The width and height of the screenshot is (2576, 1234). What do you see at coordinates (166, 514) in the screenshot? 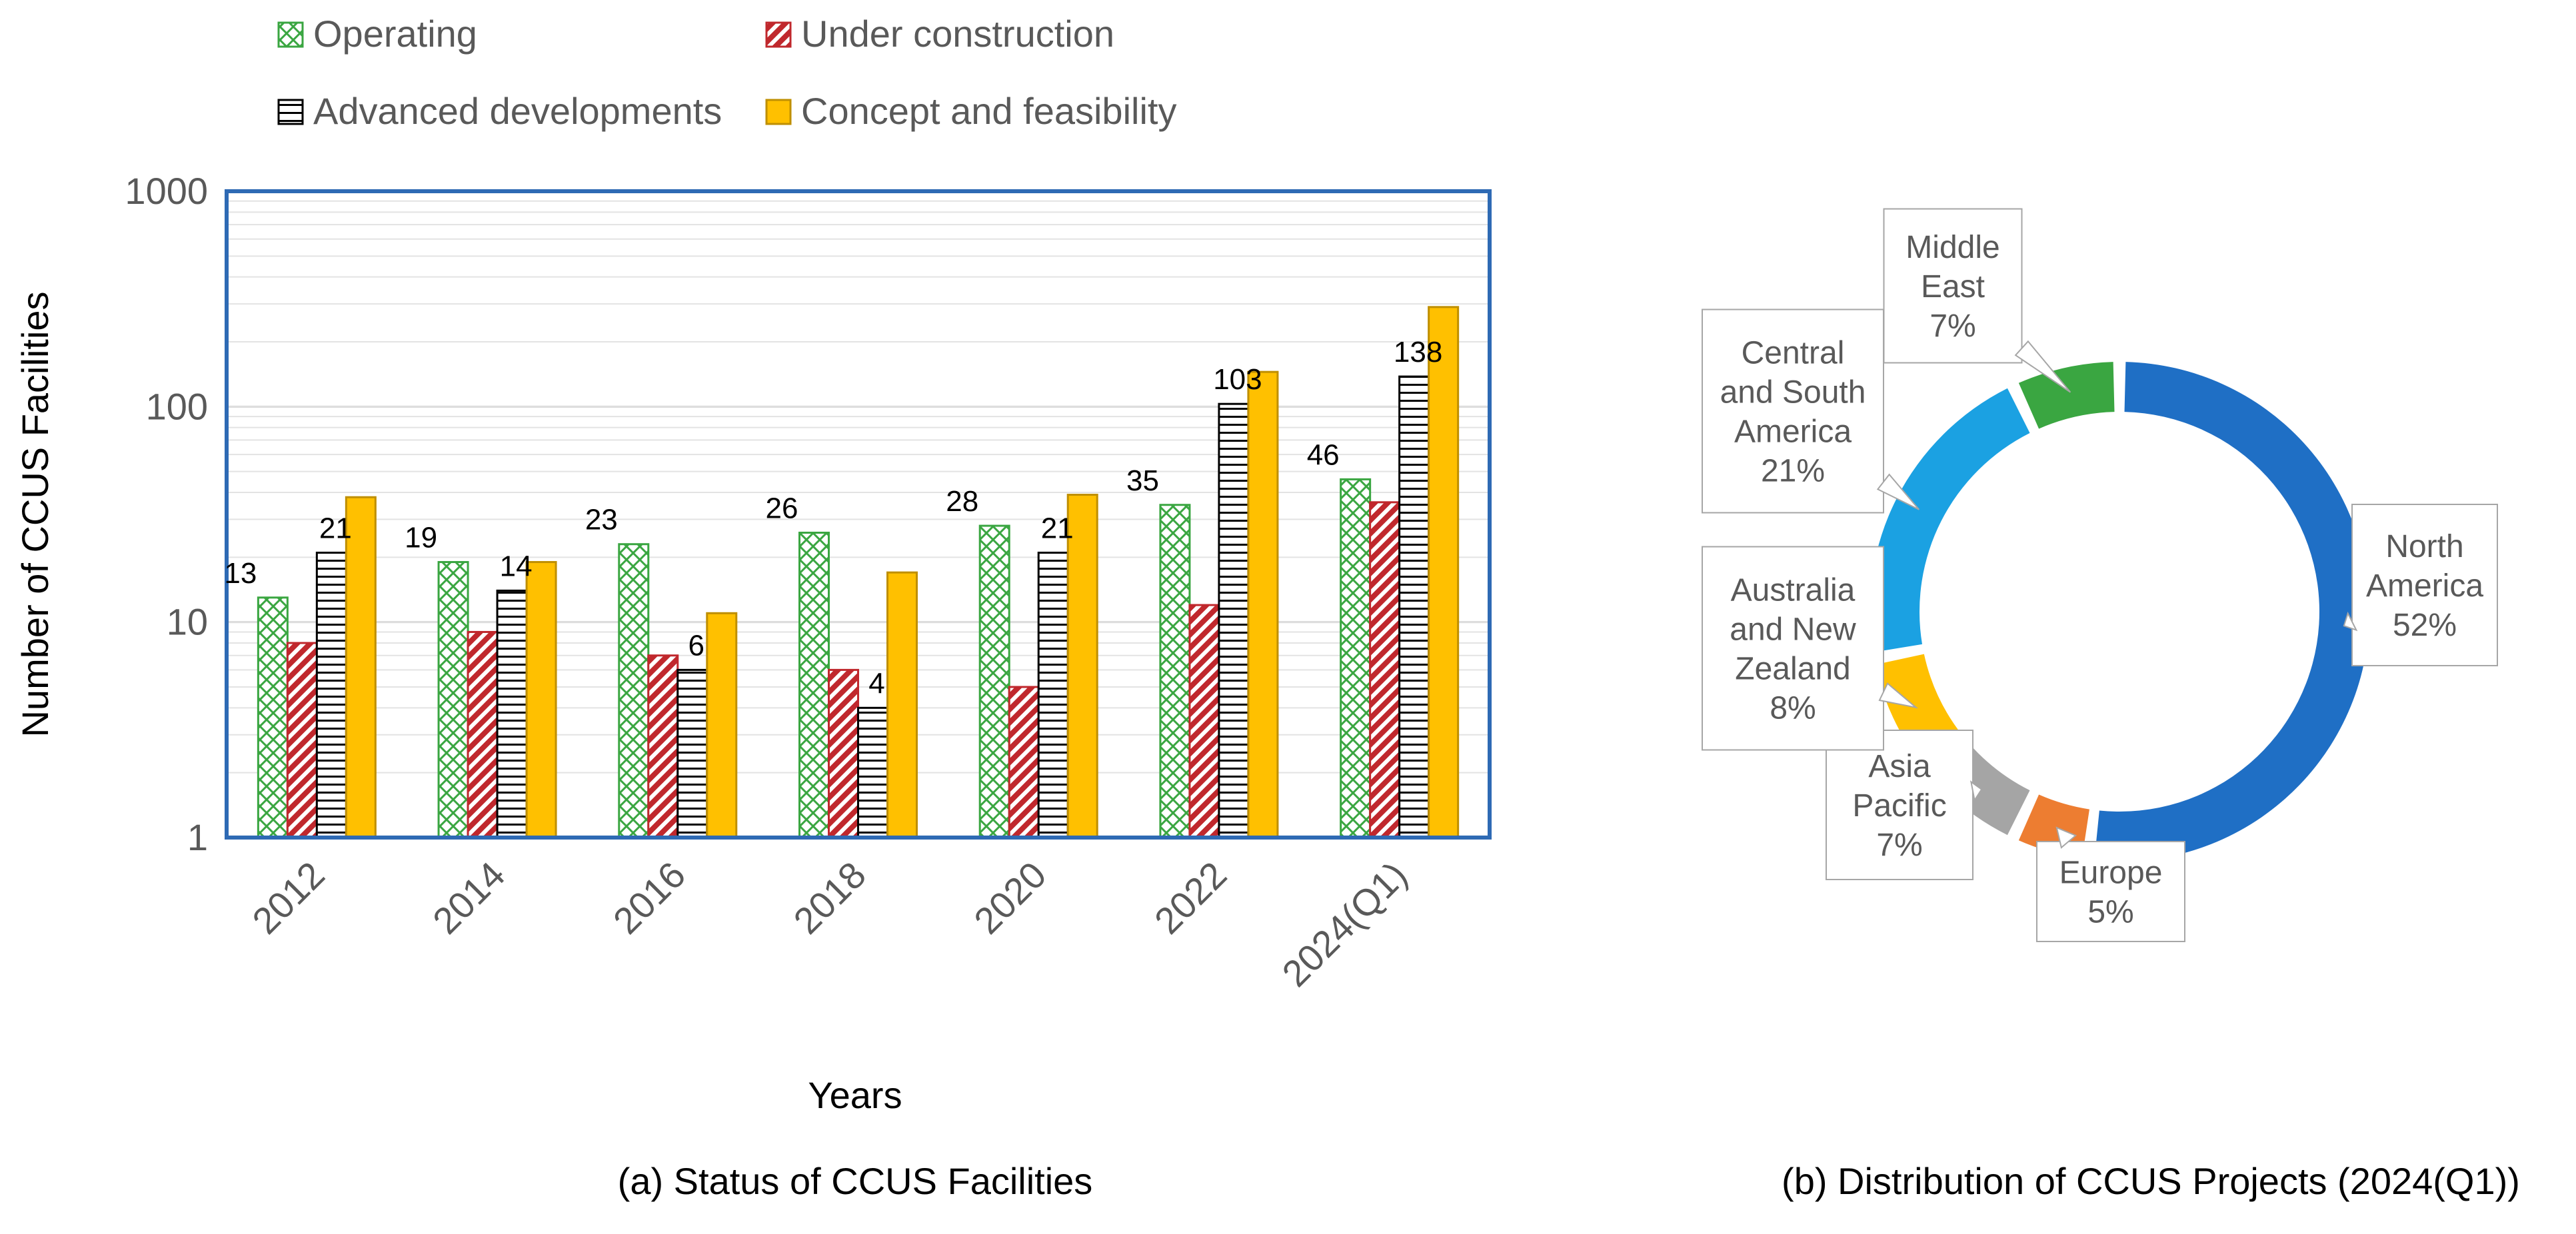
I see `y-axis-ticks: 1 10 100 1000` at bounding box center [166, 514].